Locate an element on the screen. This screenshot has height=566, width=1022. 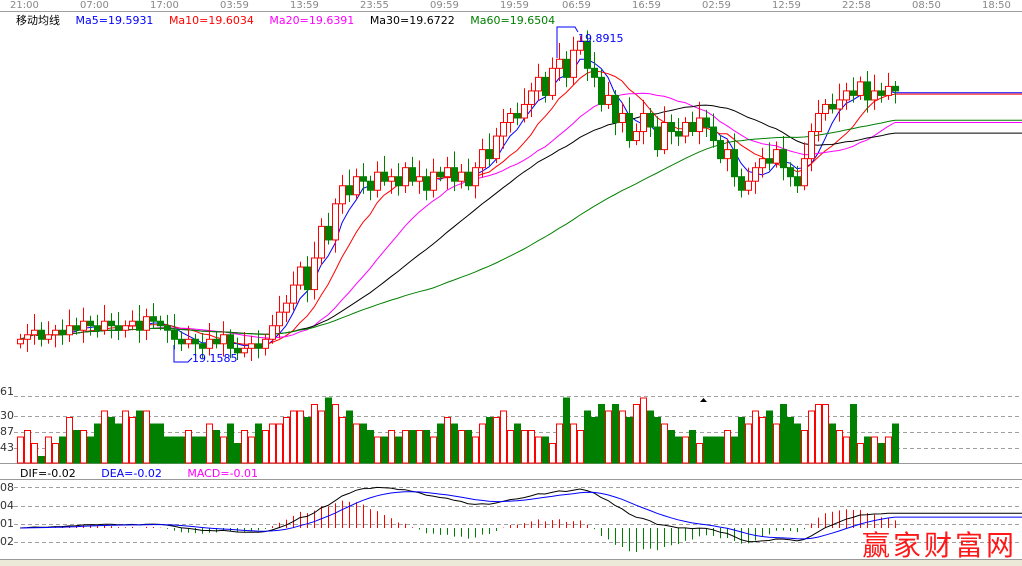
bottom-scrollbar is located at coordinates (511, 562).